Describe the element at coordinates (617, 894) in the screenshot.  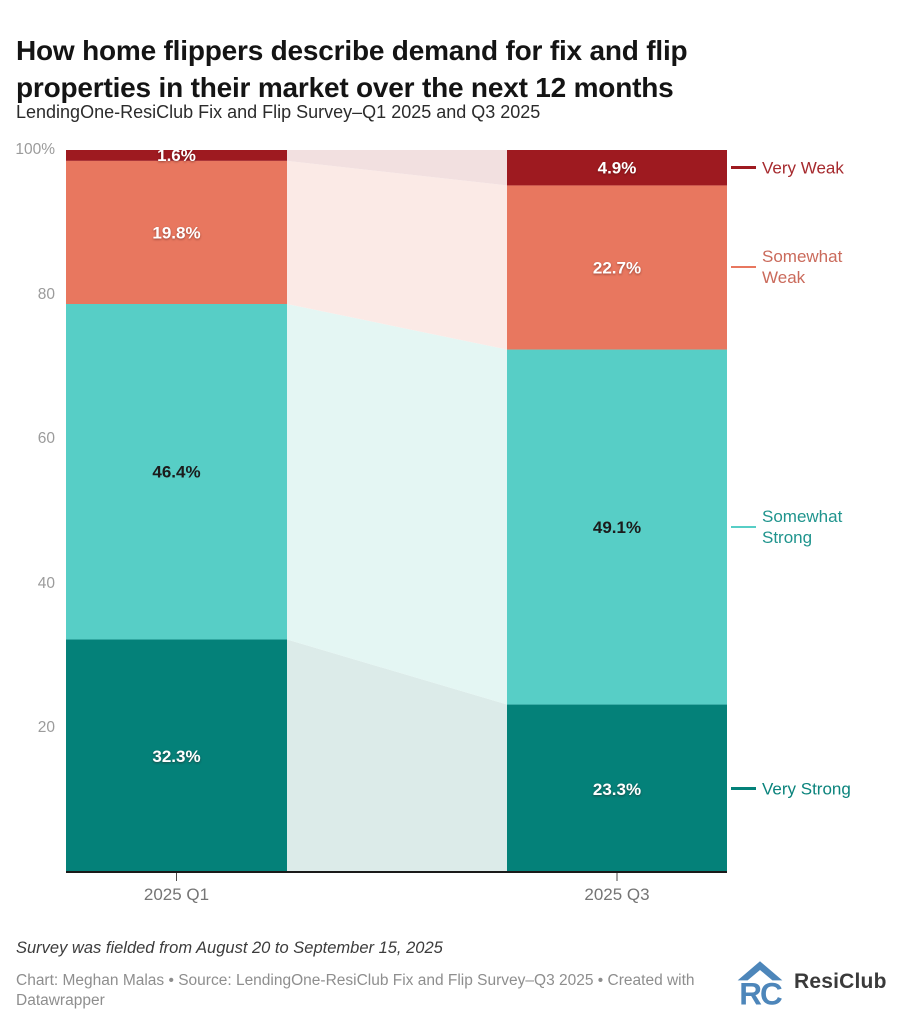
I see `x-axis-category-label: 2025 Q3` at that location.